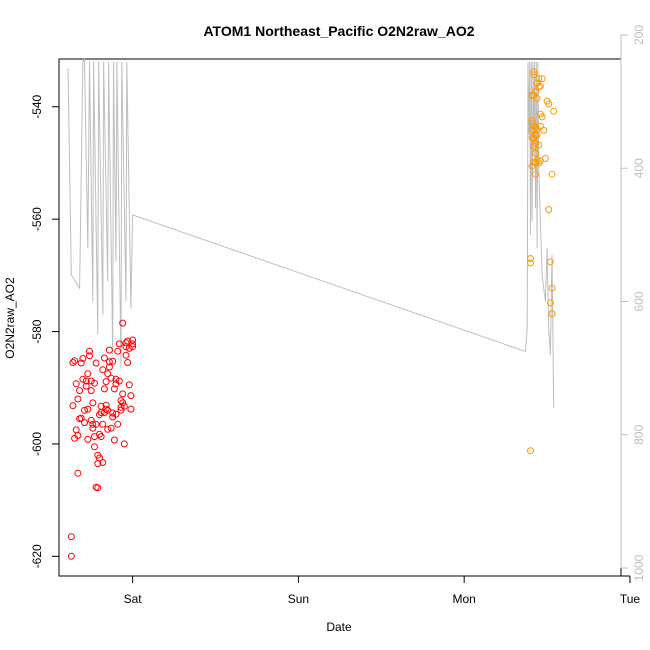 The height and width of the screenshot is (650, 650). Describe the element at coordinates (338, 31) in the screenshot. I see `chart-title: ATOM1 Northeast_Pacific O2N2raw_AO2` at that location.